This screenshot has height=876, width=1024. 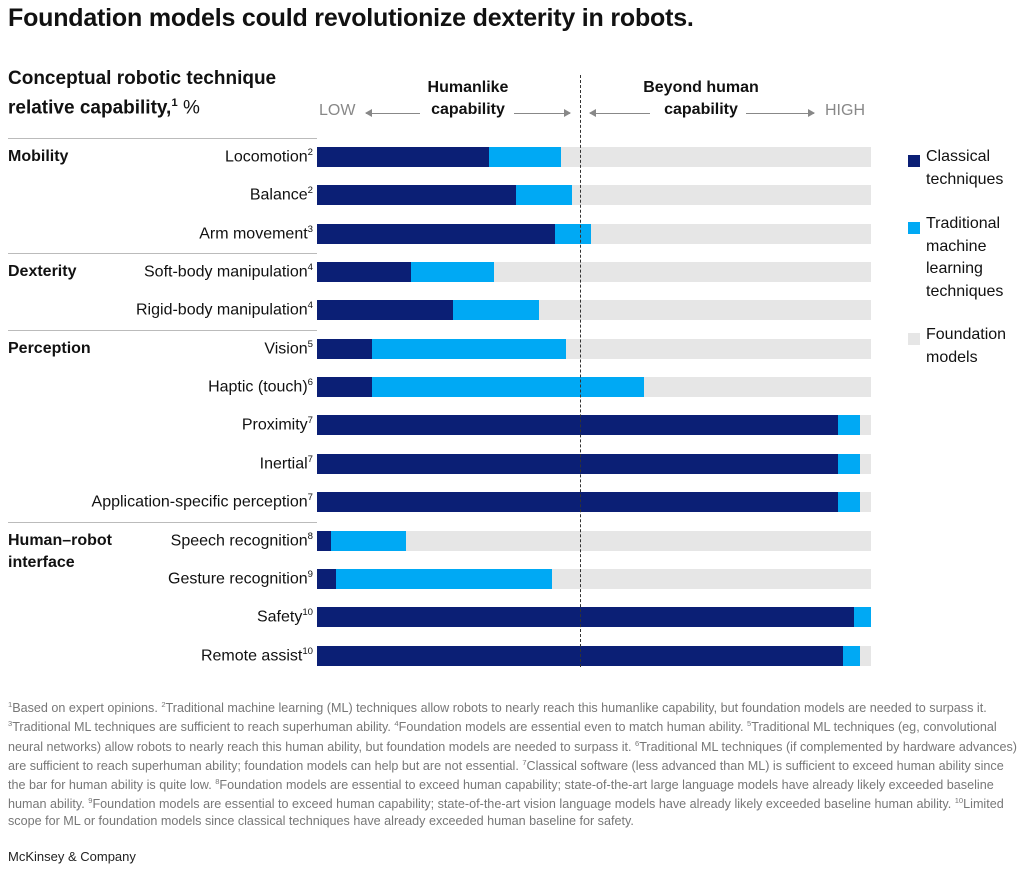 I want to click on subtitle-sup: 1, so click(x=174, y=103).